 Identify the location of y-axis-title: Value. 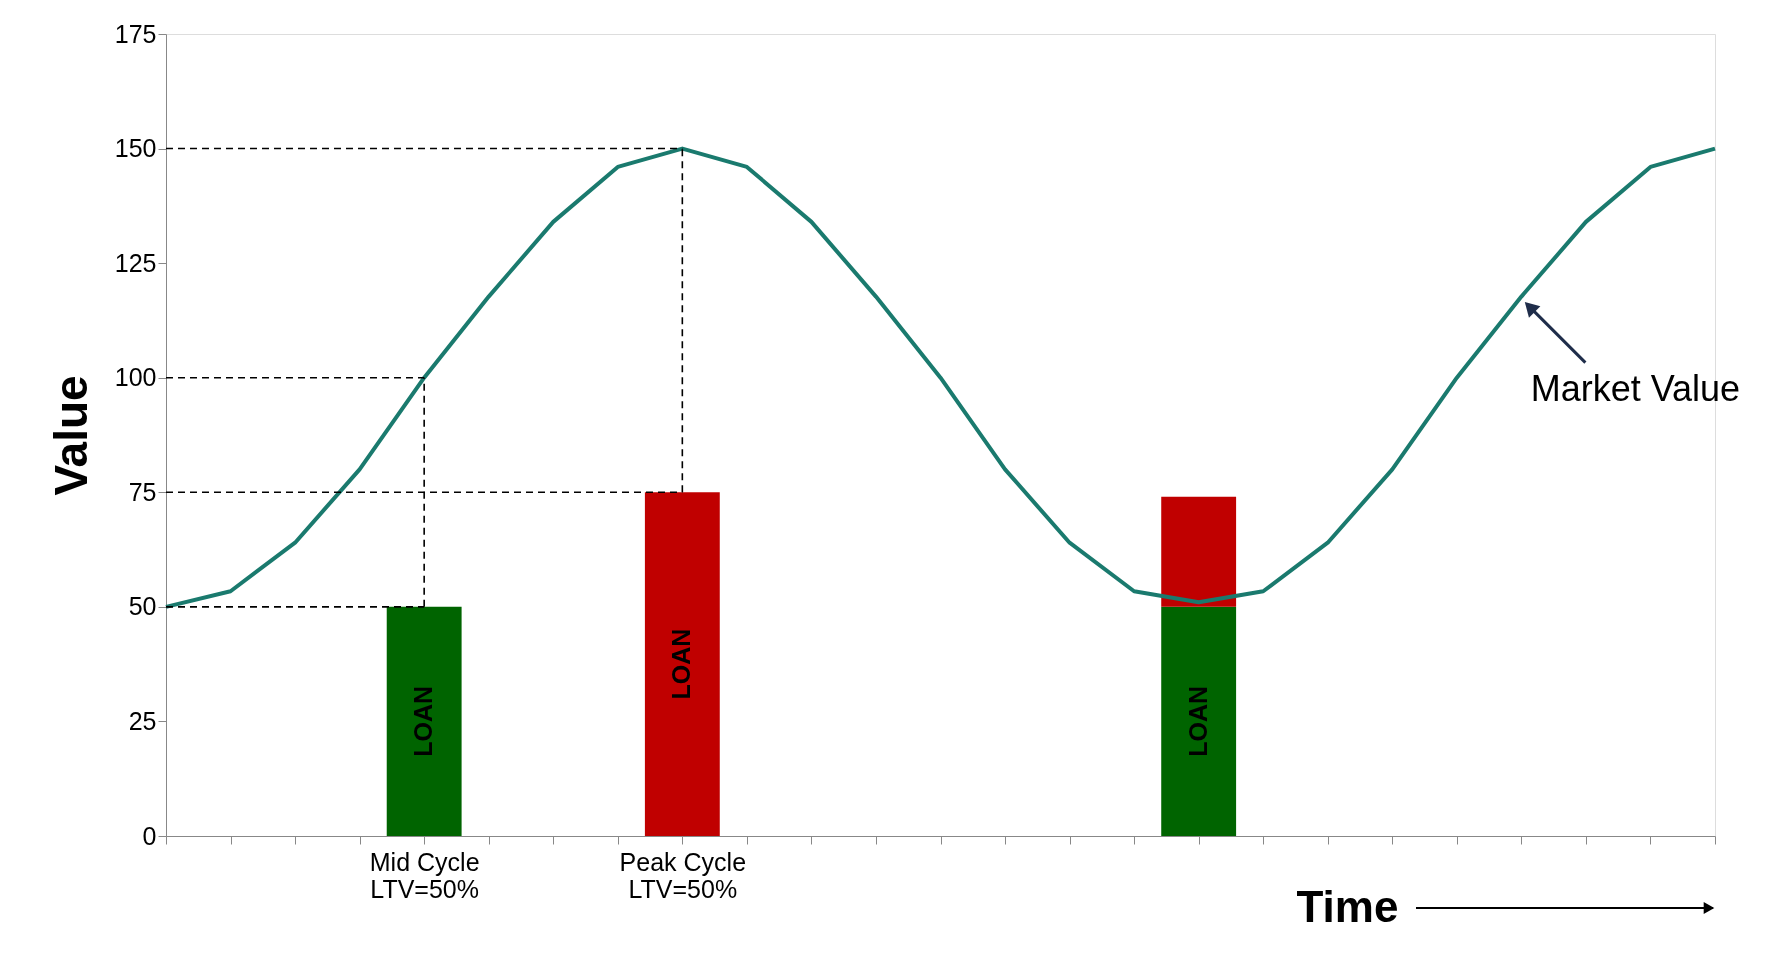
(70, 435).